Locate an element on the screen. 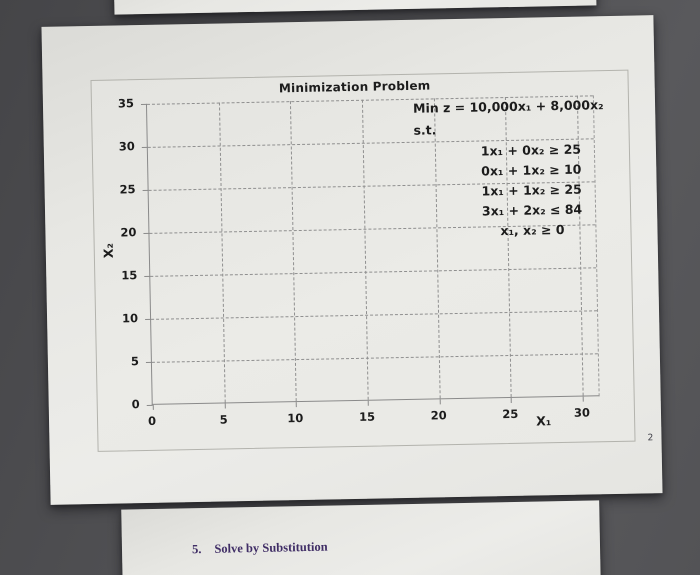 The width and height of the screenshot is (700, 575). slide-above-edge is located at coordinates (355, 7).